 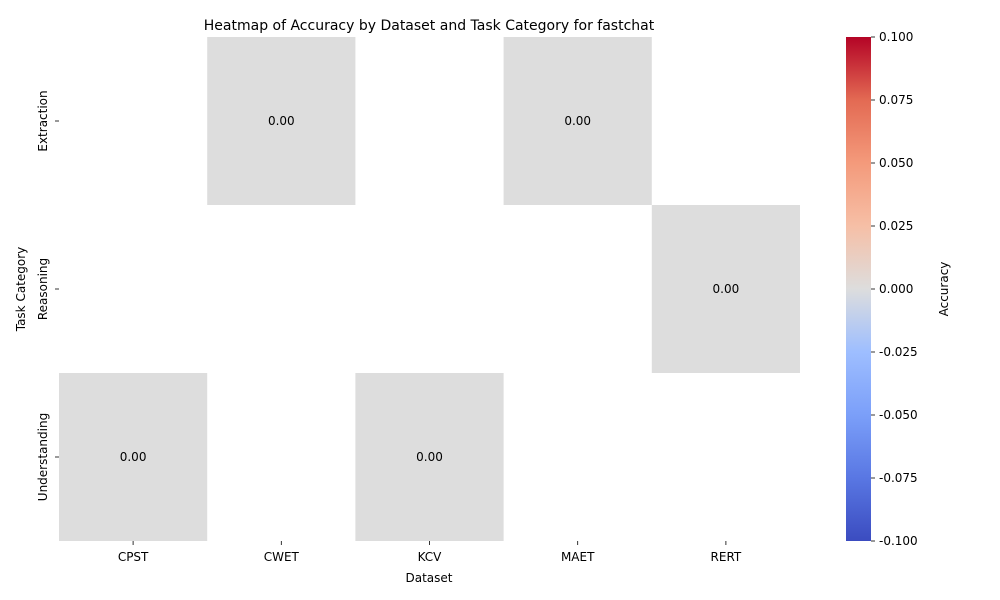 What do you see at coordinates (896, 226) in the screenshot?
I see `colorbar-tick-label: 0.025` at bounding box center [896, 226].